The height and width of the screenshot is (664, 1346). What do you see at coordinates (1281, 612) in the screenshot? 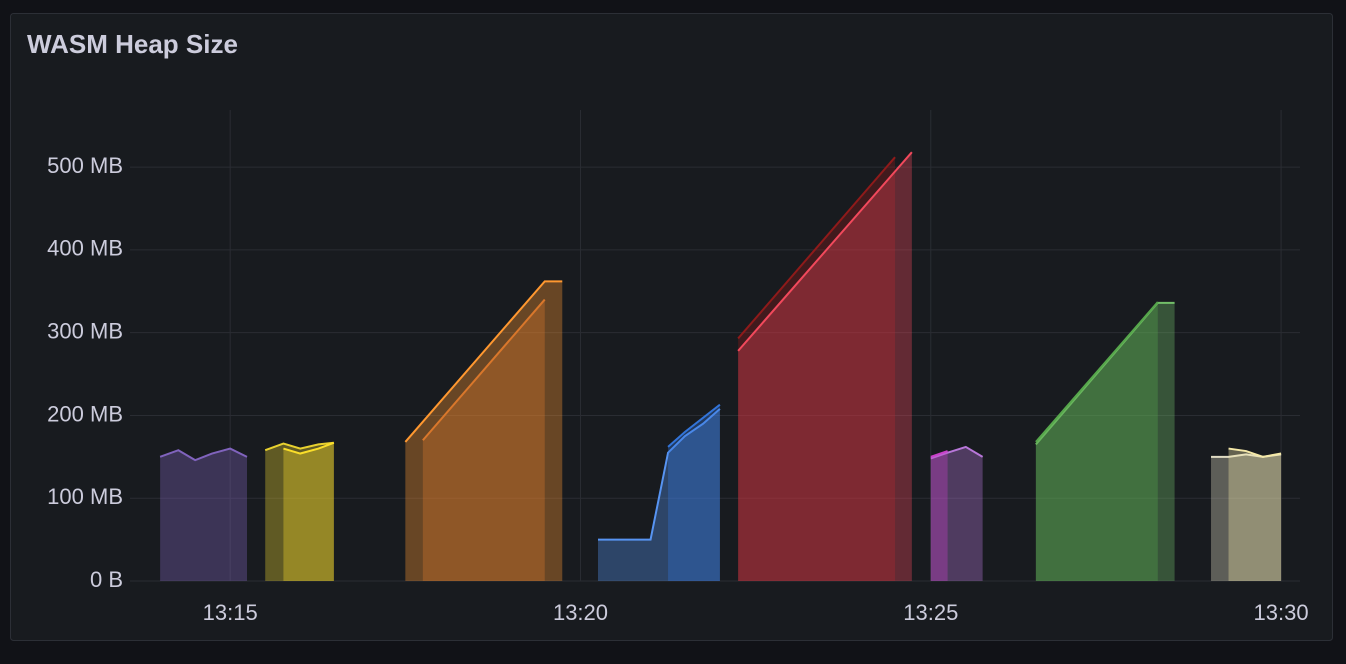
I see `x-tick-label: 13:30` at bounding box center [1281, 612].